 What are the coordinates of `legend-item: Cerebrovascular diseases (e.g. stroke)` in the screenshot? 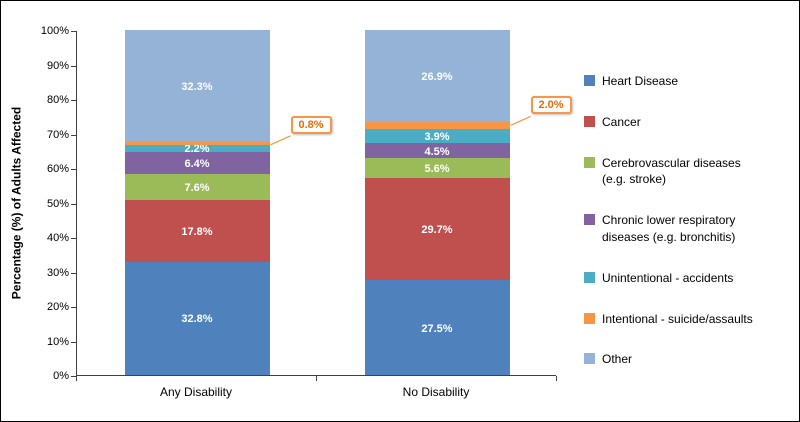 It's located at (691, 172).